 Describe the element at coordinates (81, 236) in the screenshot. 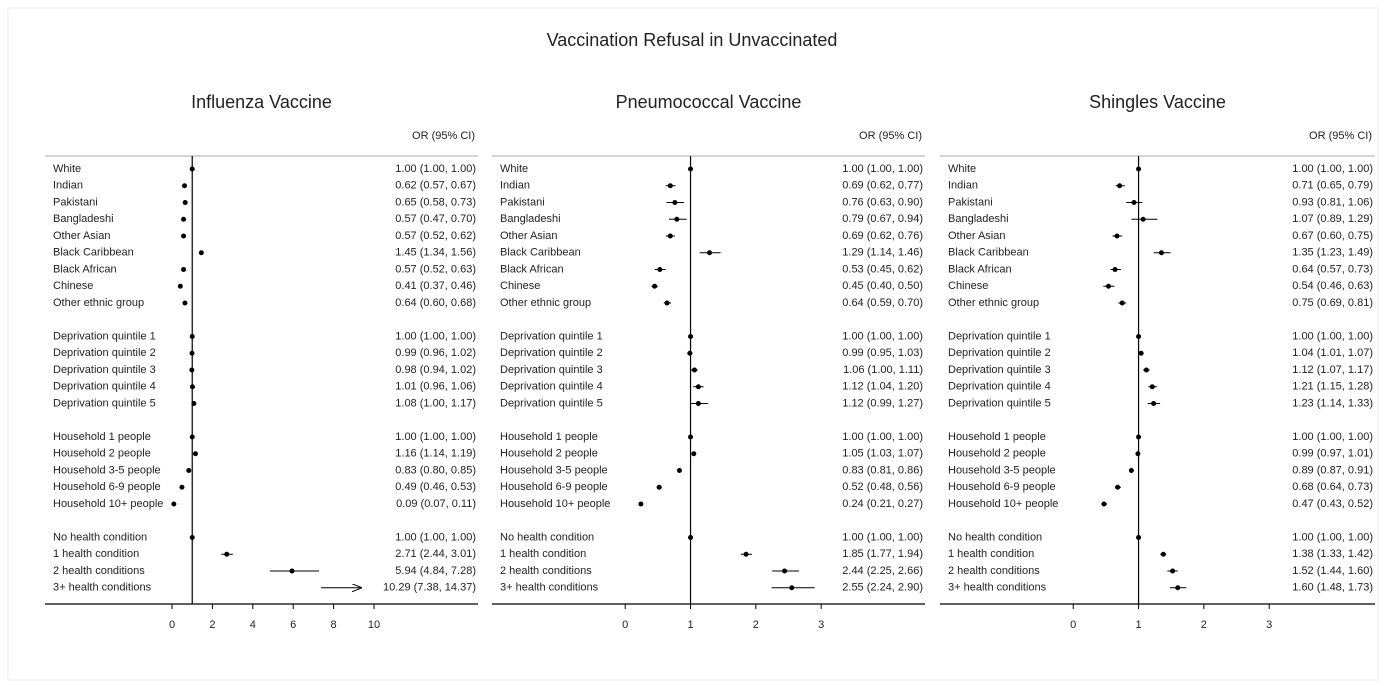

I see `row-label: Other Asian` at that location.